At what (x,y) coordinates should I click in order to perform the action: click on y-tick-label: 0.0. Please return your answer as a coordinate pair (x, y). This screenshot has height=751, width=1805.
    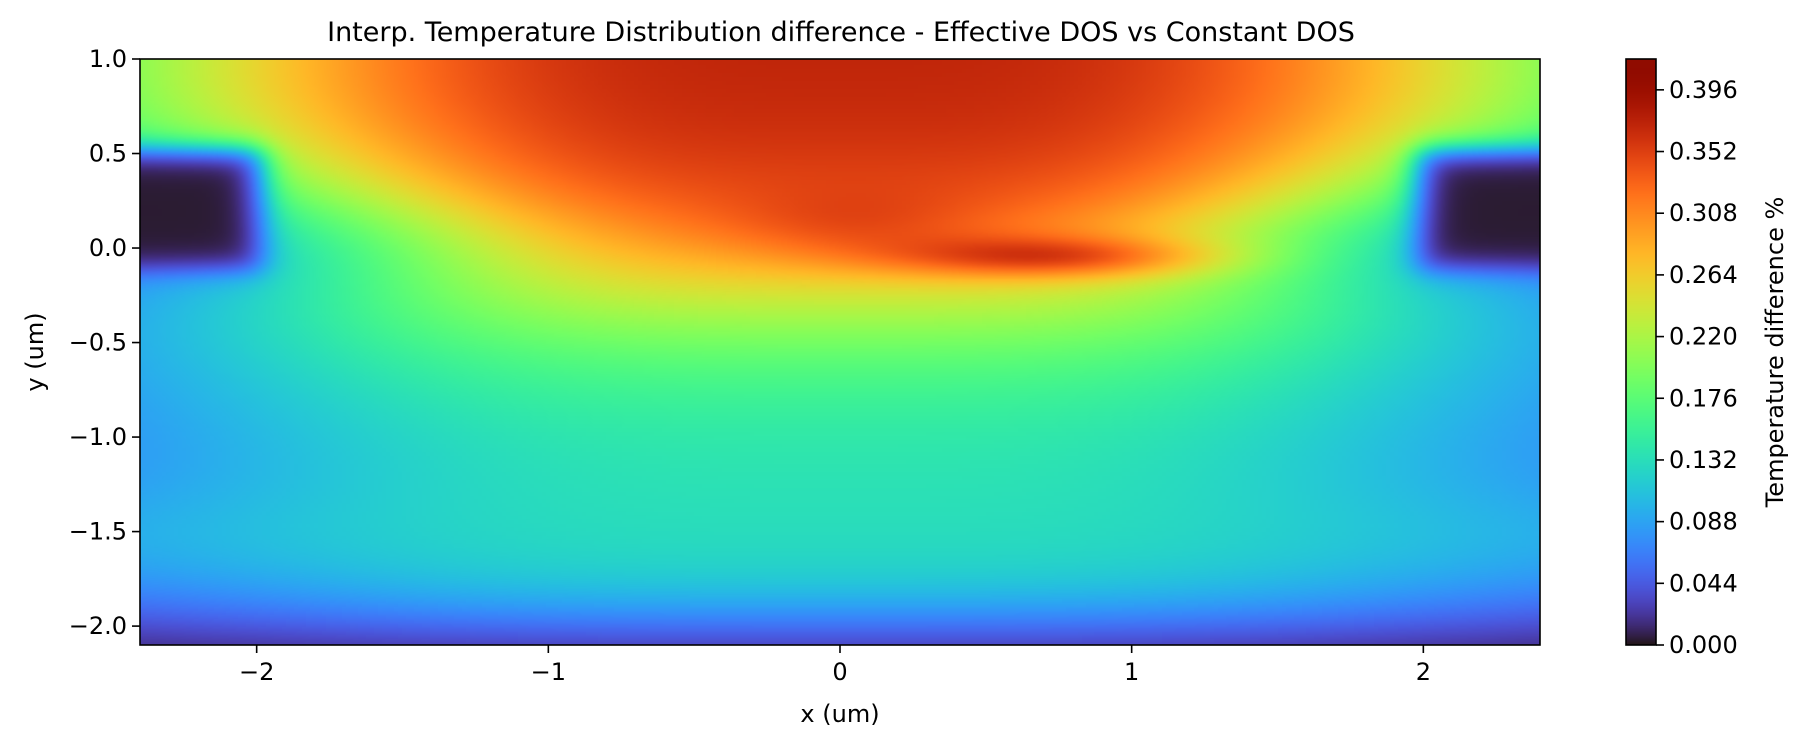
    Looking at the image, I should click on (108, 248).